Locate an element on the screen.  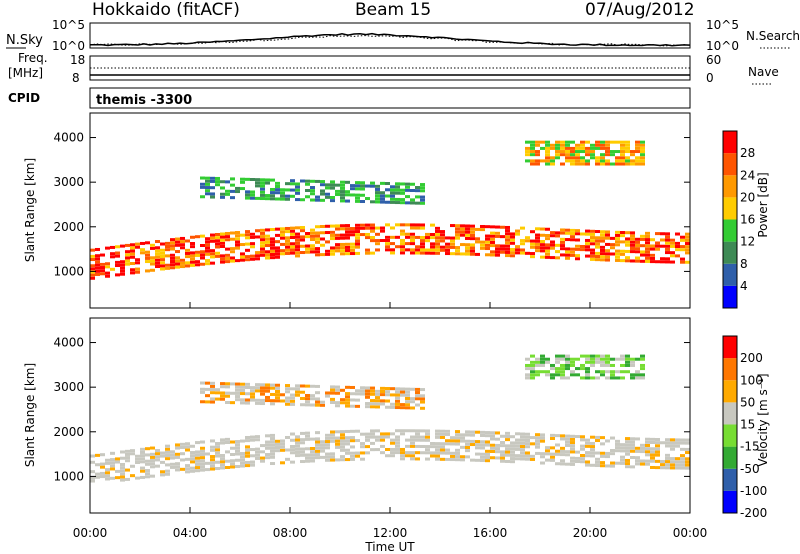
nave-tick-top: 60 is located at coordinates (713, 60).